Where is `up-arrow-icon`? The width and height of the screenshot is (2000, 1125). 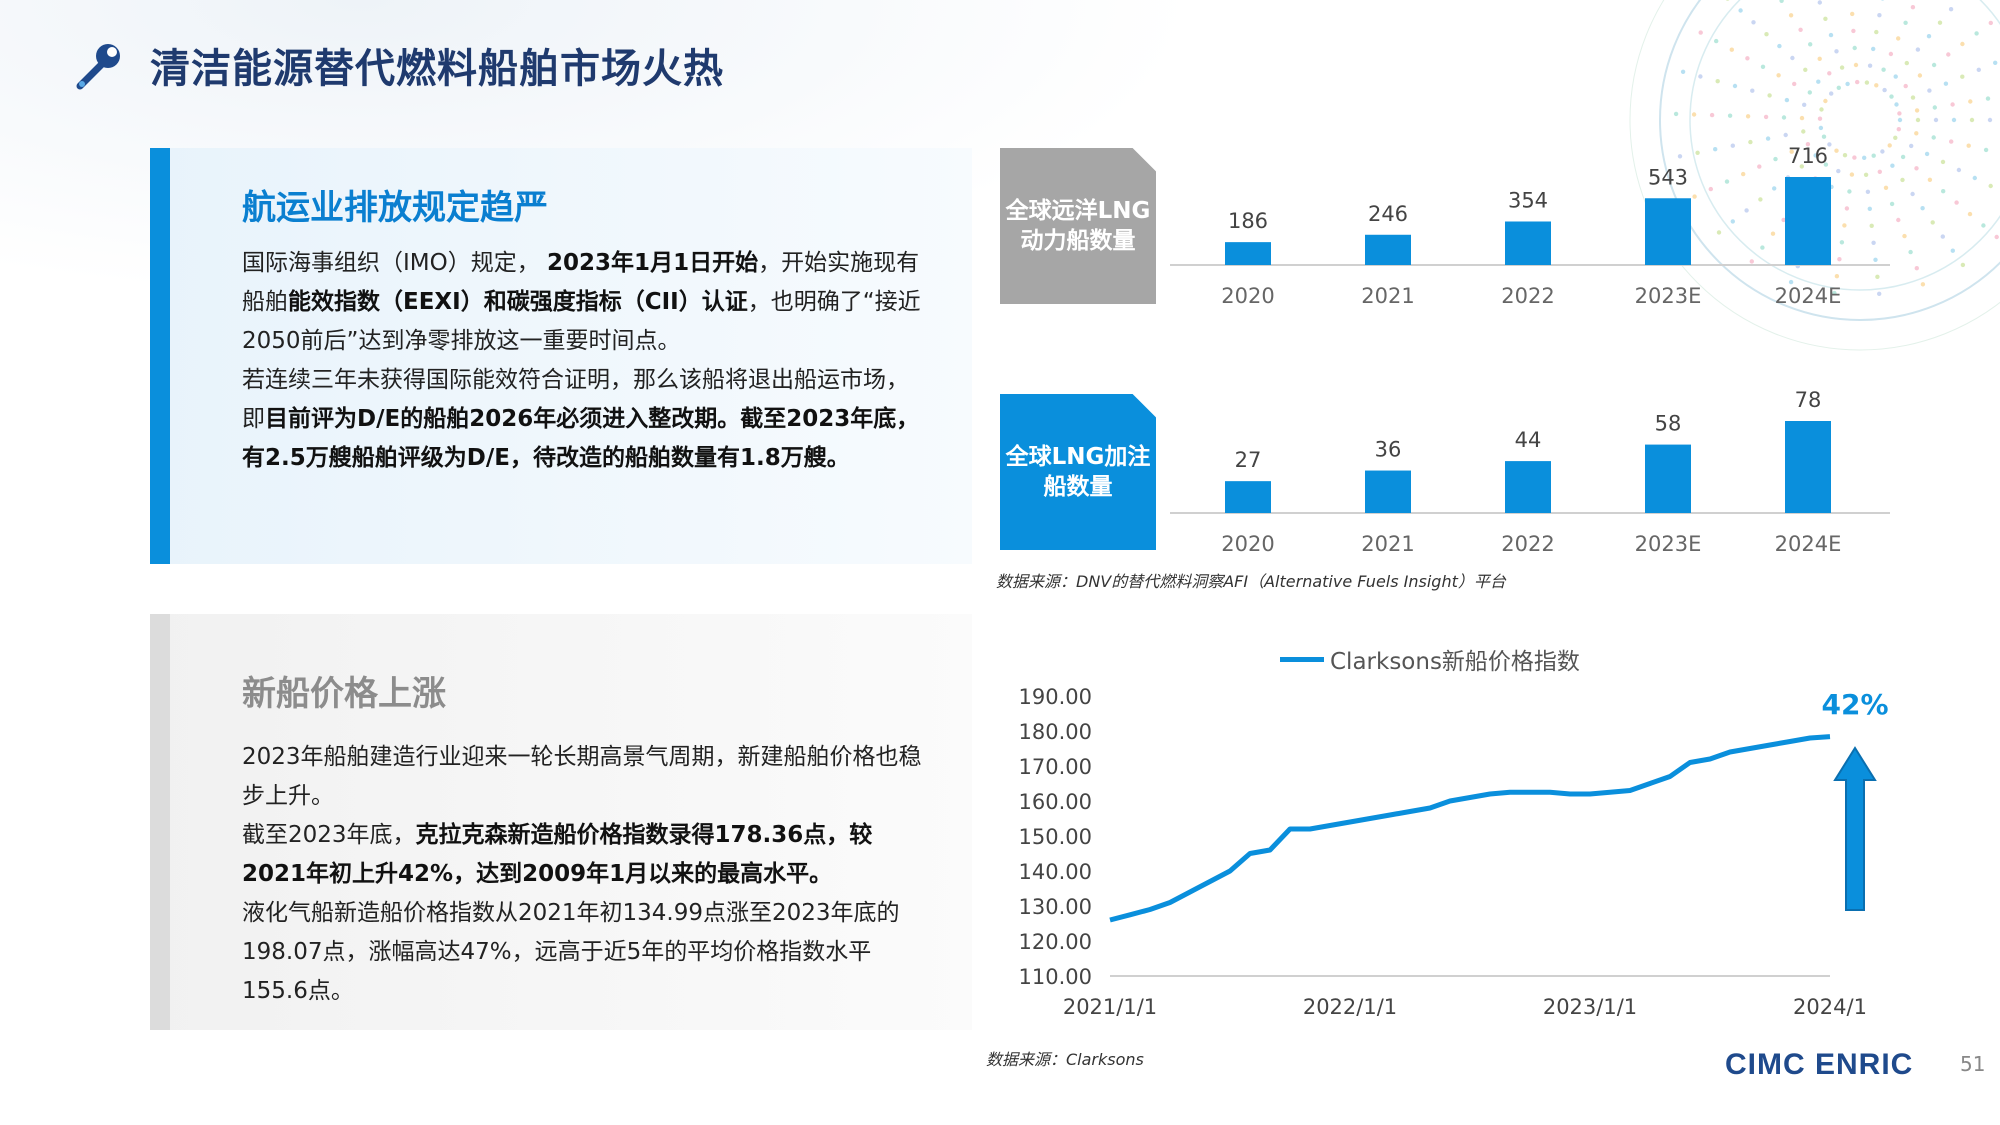
up-arrow-icon is located at coordinates (1855, 828).